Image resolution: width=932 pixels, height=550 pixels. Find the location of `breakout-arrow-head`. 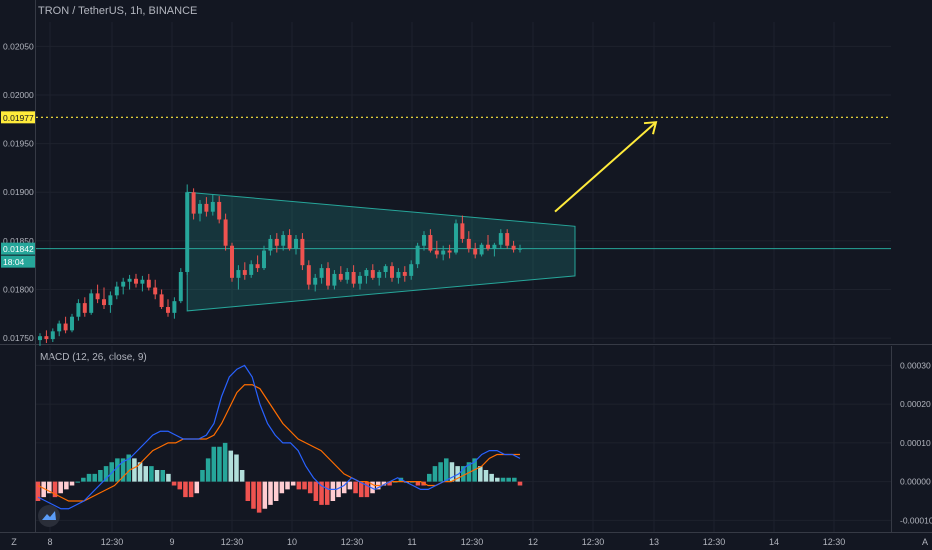

breakout-arrow-head is located at coordinates (650, 128).